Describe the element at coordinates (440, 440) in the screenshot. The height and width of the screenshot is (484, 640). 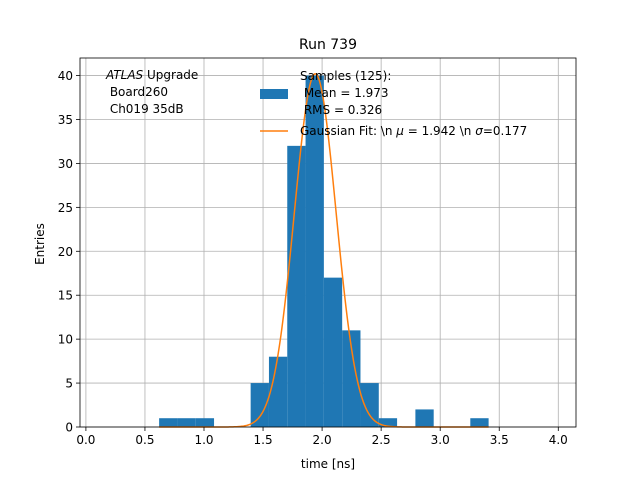
I see `x-tick-label: 3.0` at that location.